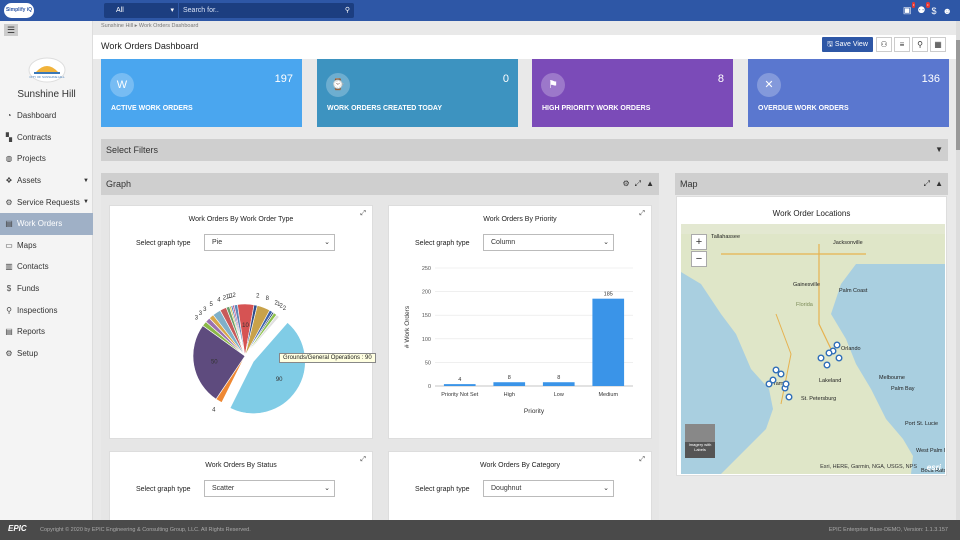 Image resolution: width=960 pixels, height=540 pixels. What do you see at coordinates (923, 8) in the screenshot?
I see `users-icon: ⚉ •` at bounding box center [923, 8].